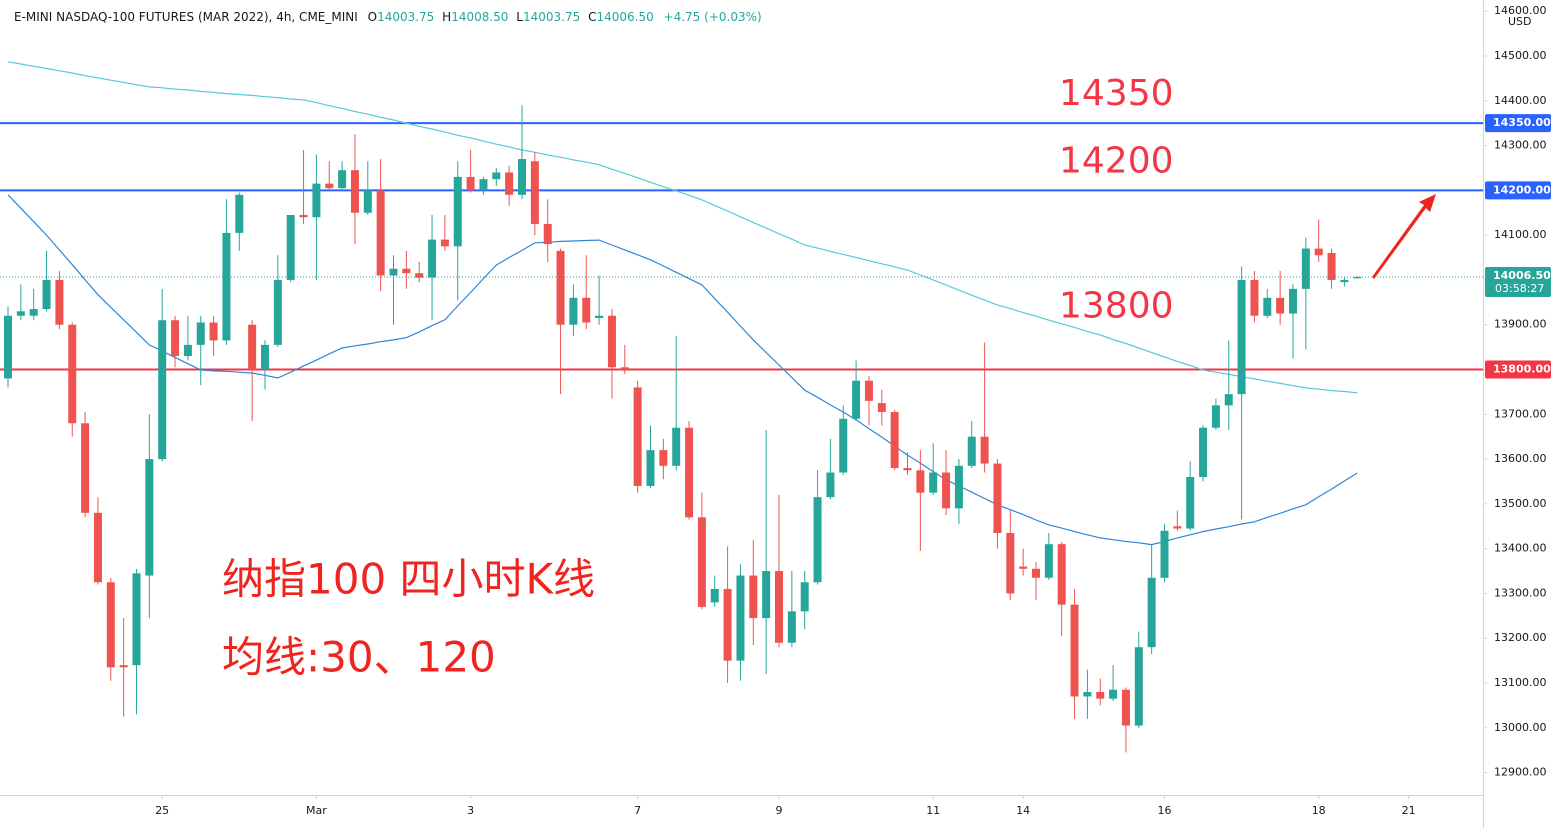 This screenshot has width=1557, height=828. What do you see at coordinates (446, 17) in the screenshot?
I see `ohlc-letter: H` at bounding box center [446, 17].